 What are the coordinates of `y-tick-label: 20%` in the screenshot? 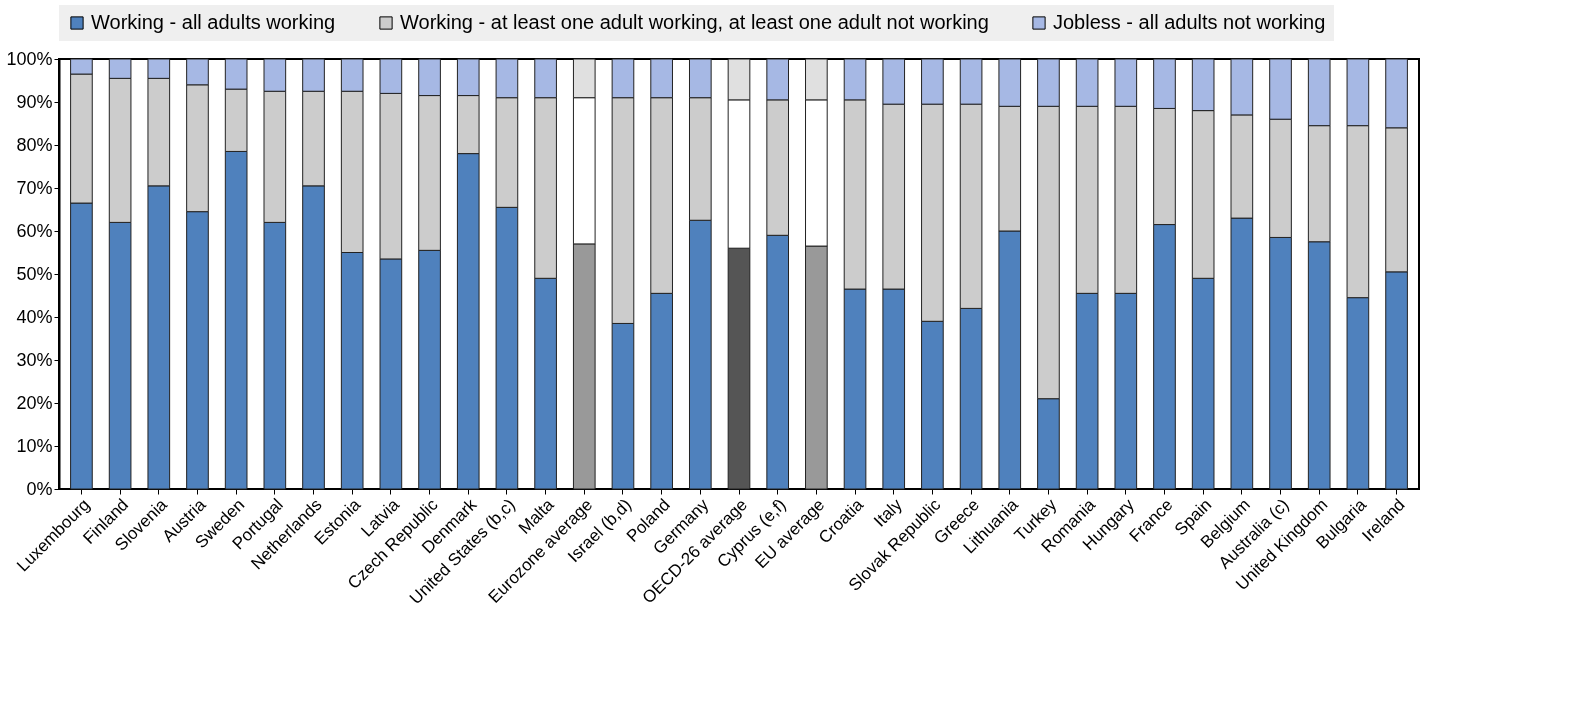 It's located at (34, 402).